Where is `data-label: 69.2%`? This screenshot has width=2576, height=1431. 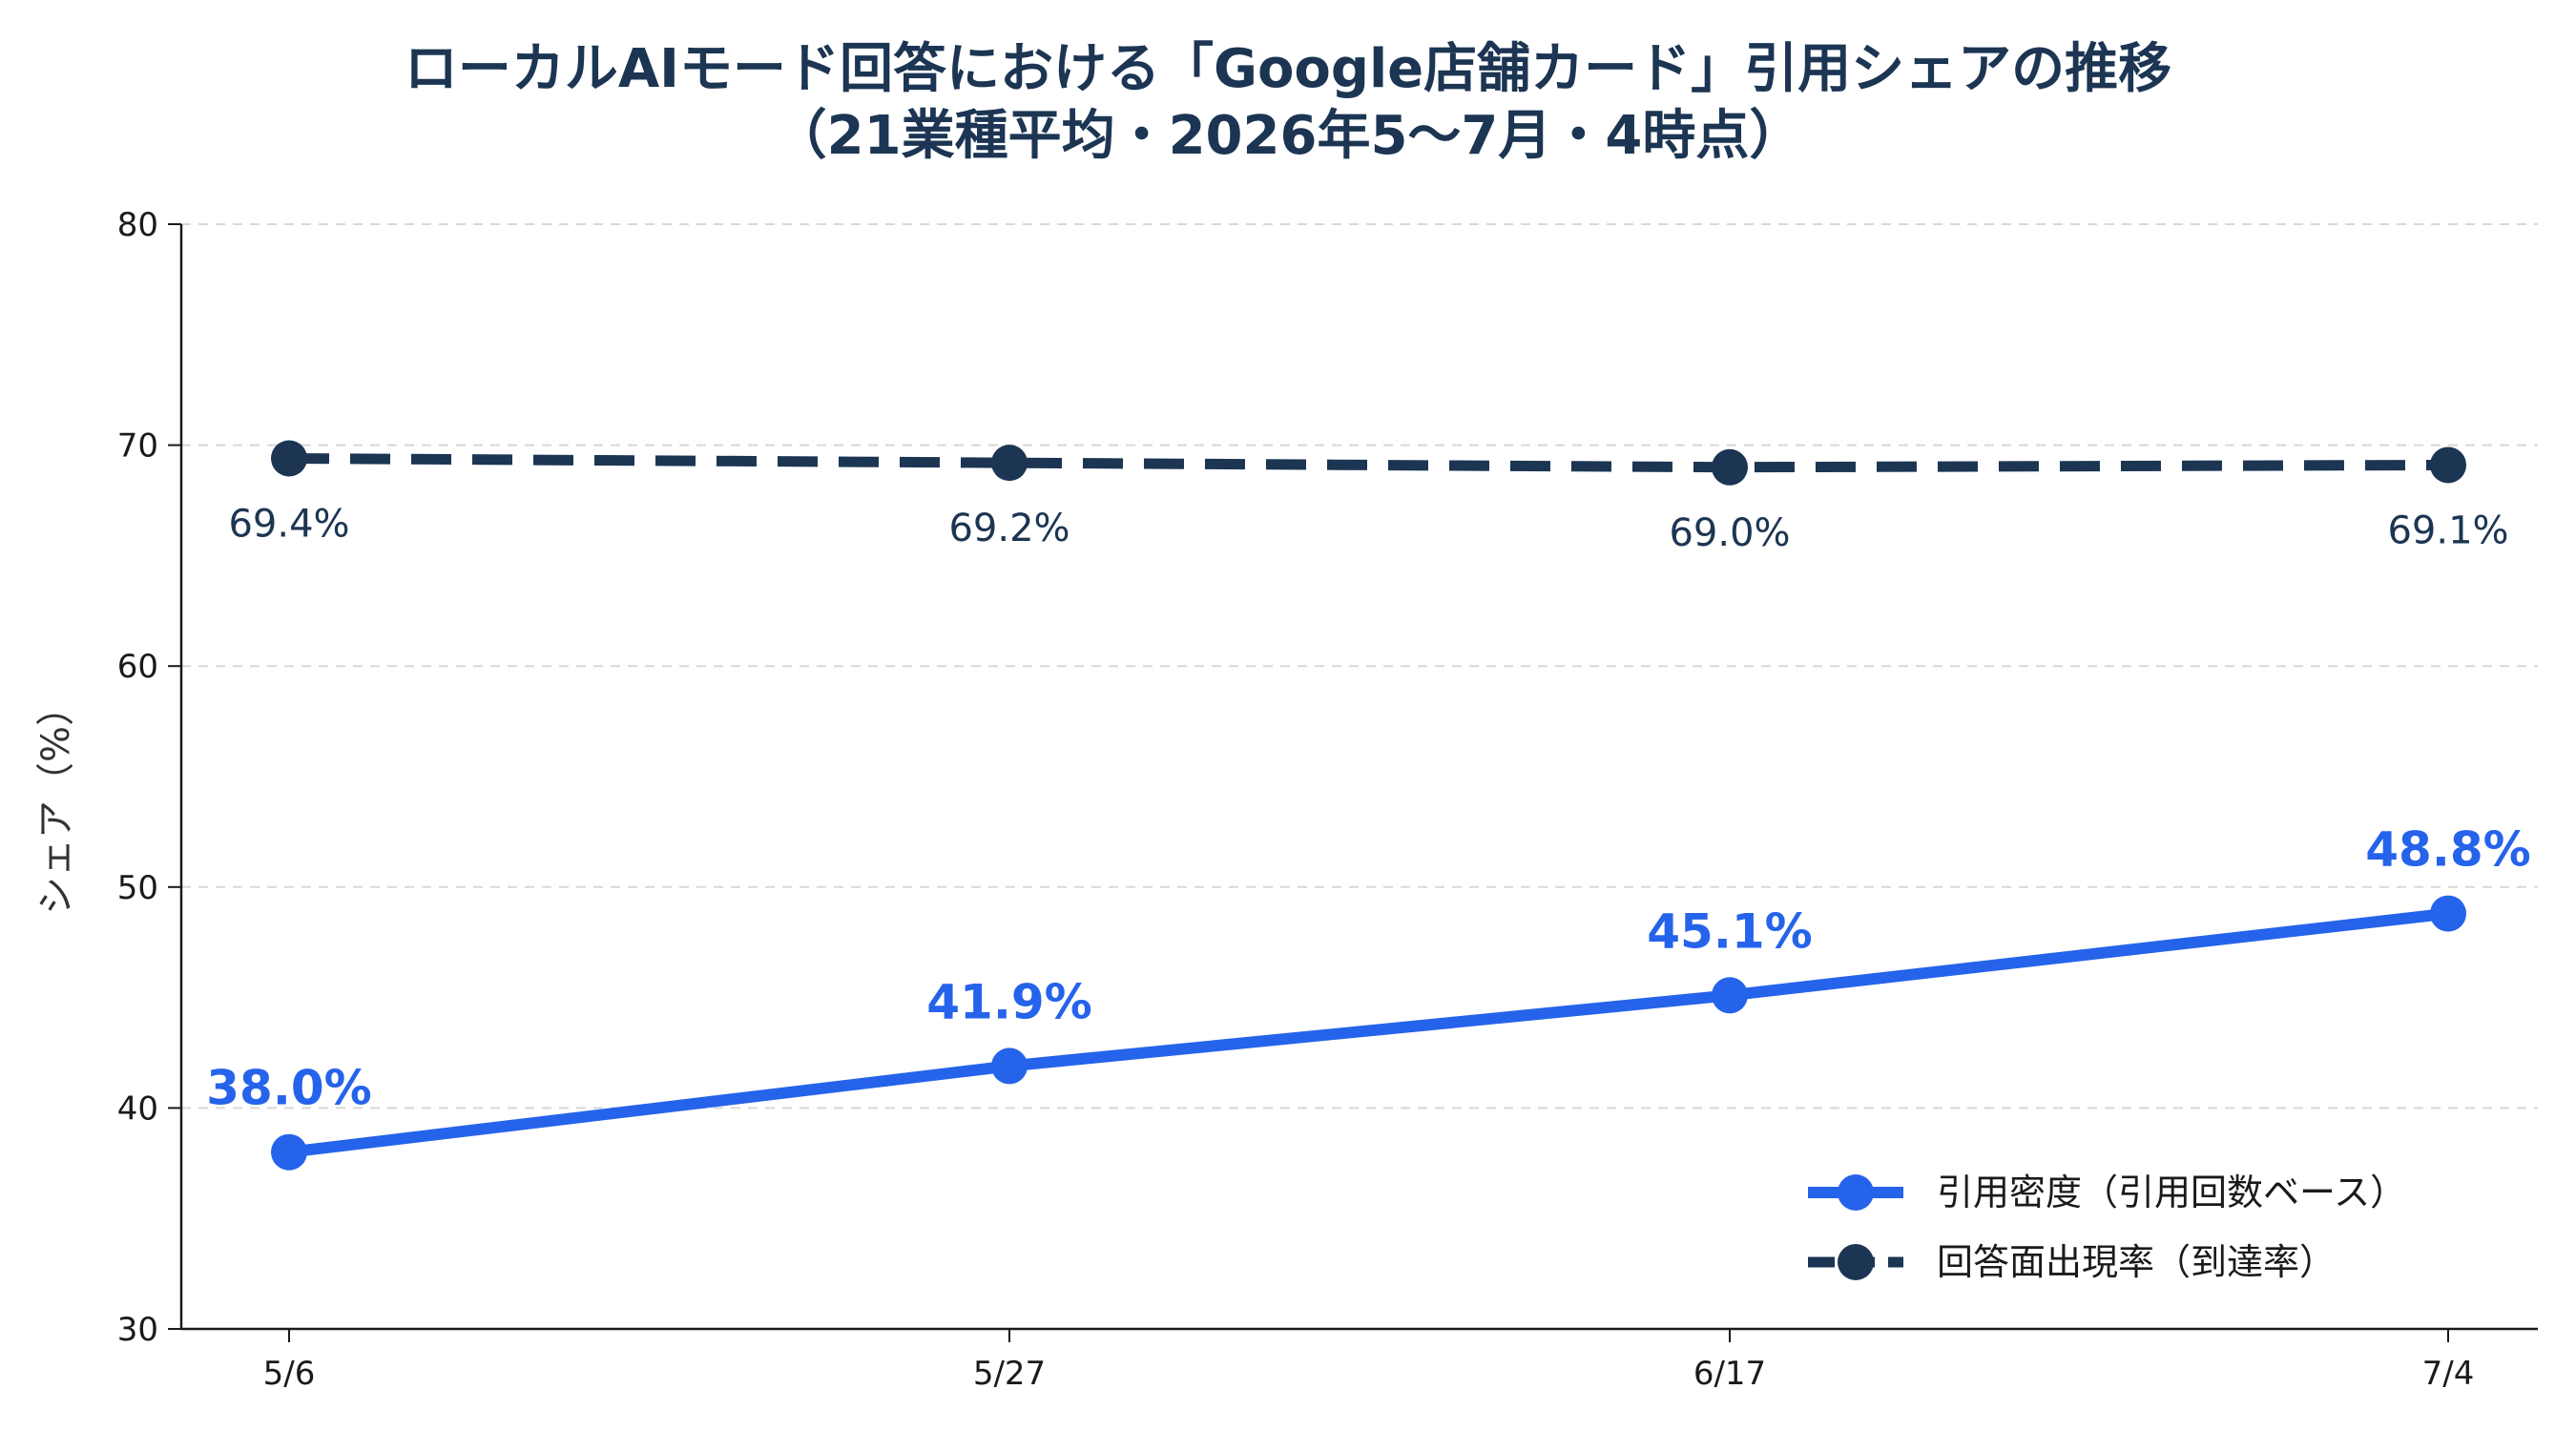 data-label: 69.2% is located at coordinates (1009, 528).